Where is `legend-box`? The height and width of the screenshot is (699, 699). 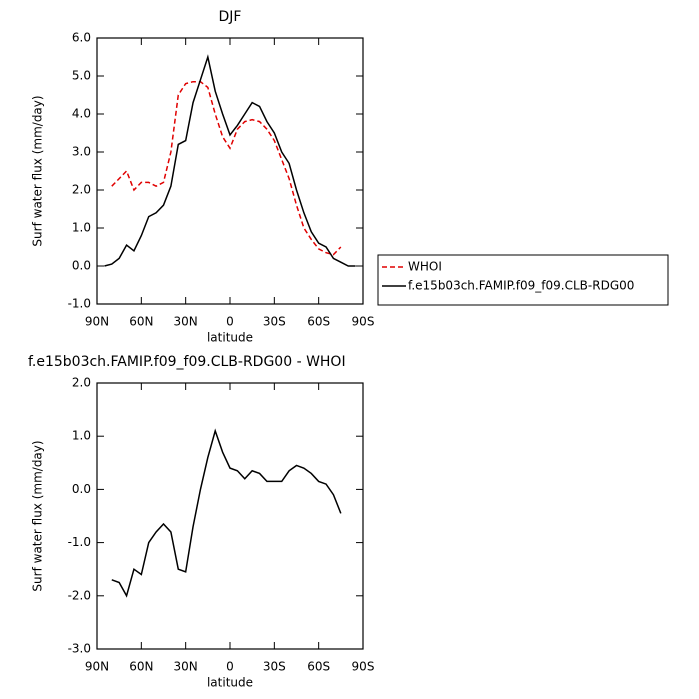
legend-box is located at coordinates (523, 280).